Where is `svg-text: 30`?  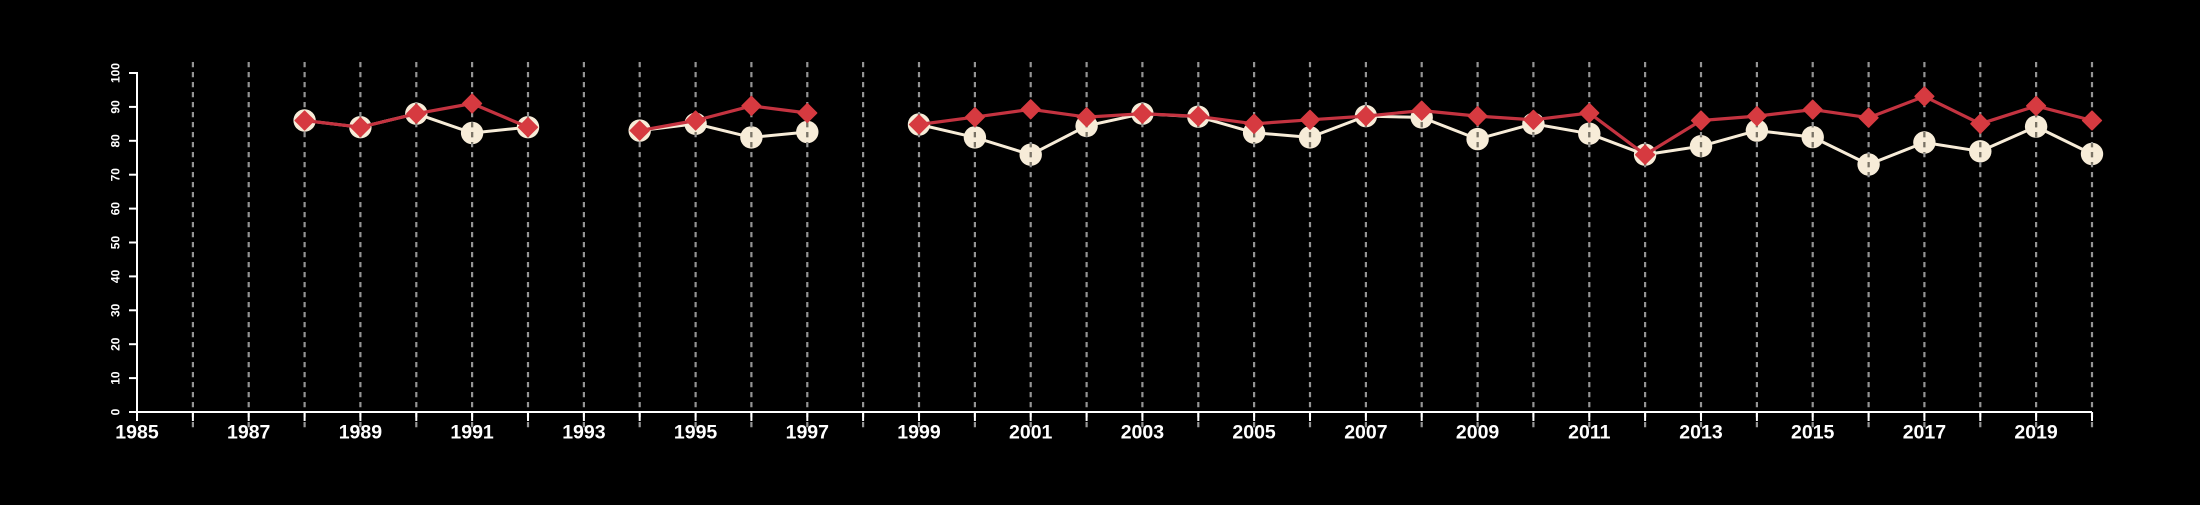
svg-text: 30 is located at coordinates (116, 310).